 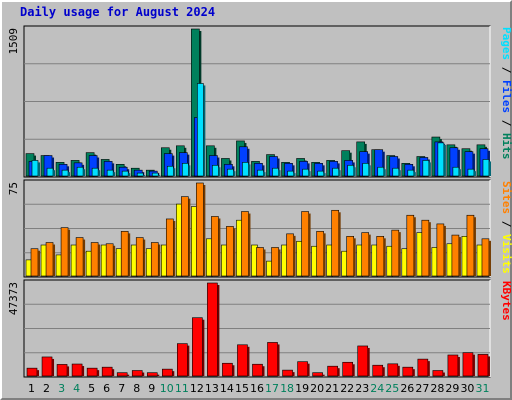 I want to click on x-tick-label: 9, so click(x=151, y=388).